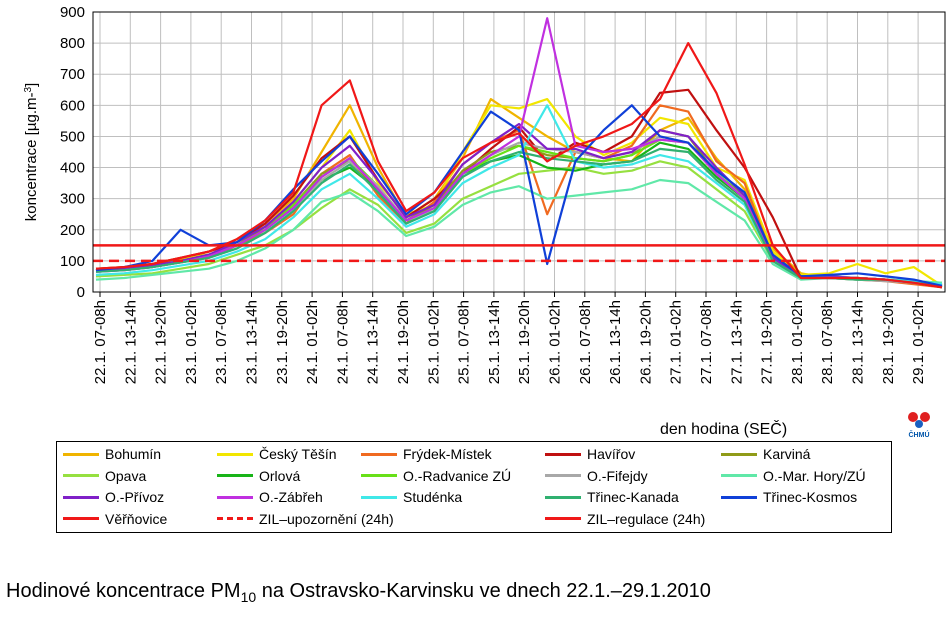 This screenshot has height=618, width=950. I want to click on legend-item: Třinec-Kanada, so click(612, 497).